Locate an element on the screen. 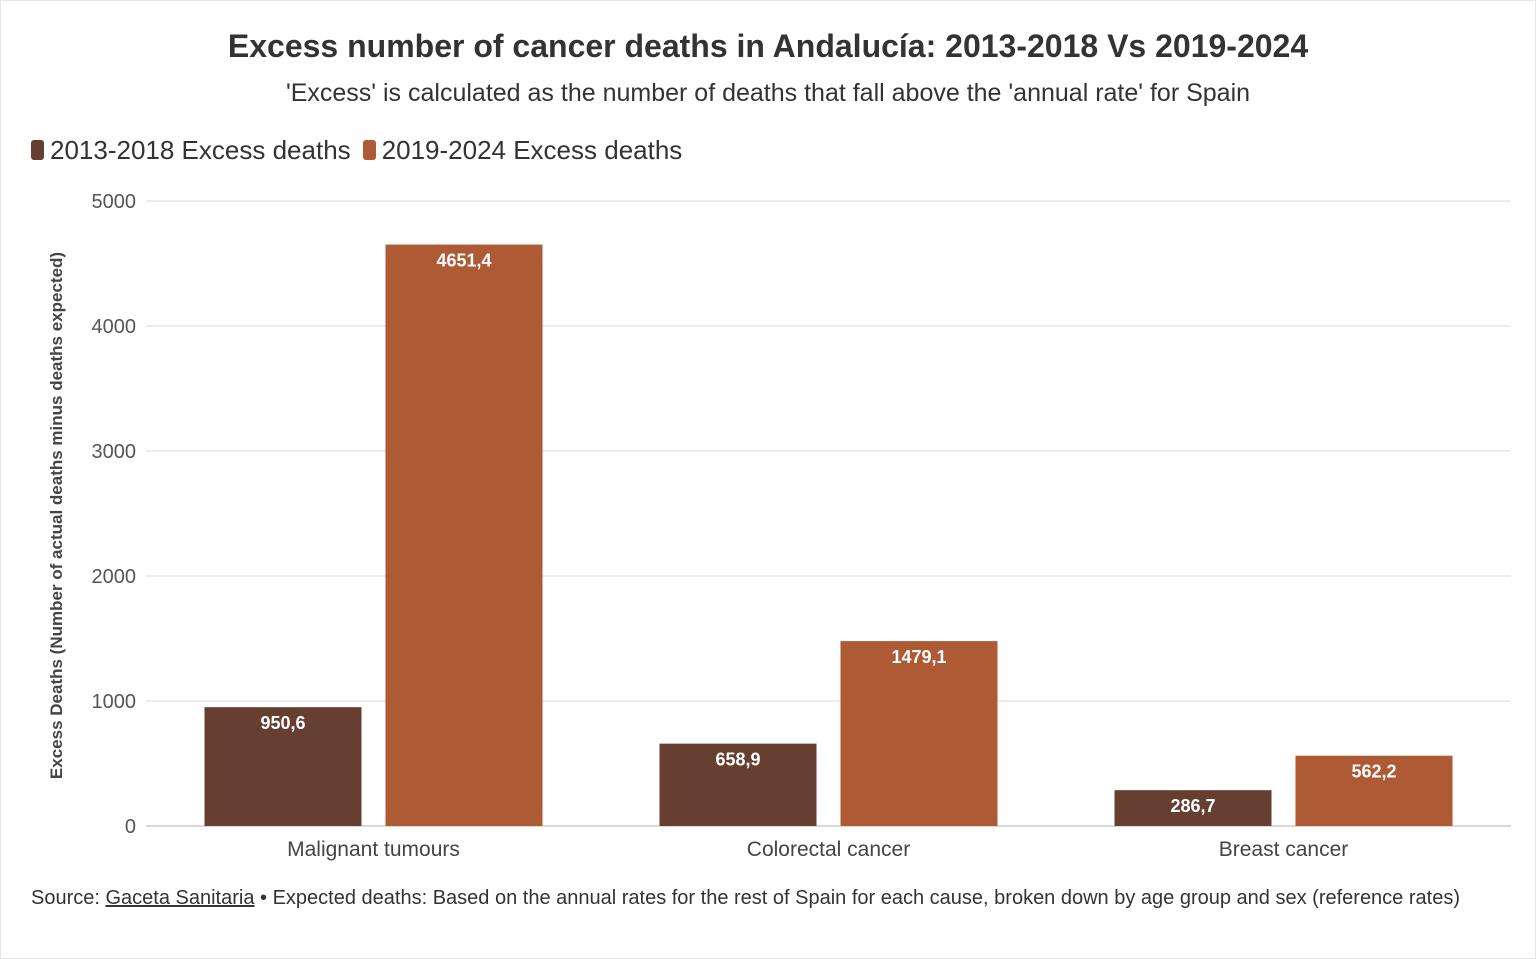 The height and width of the screenshot is (959, 1536). data-label-2013-2018-2: 286,7 is located at coordinates (1192, 806).